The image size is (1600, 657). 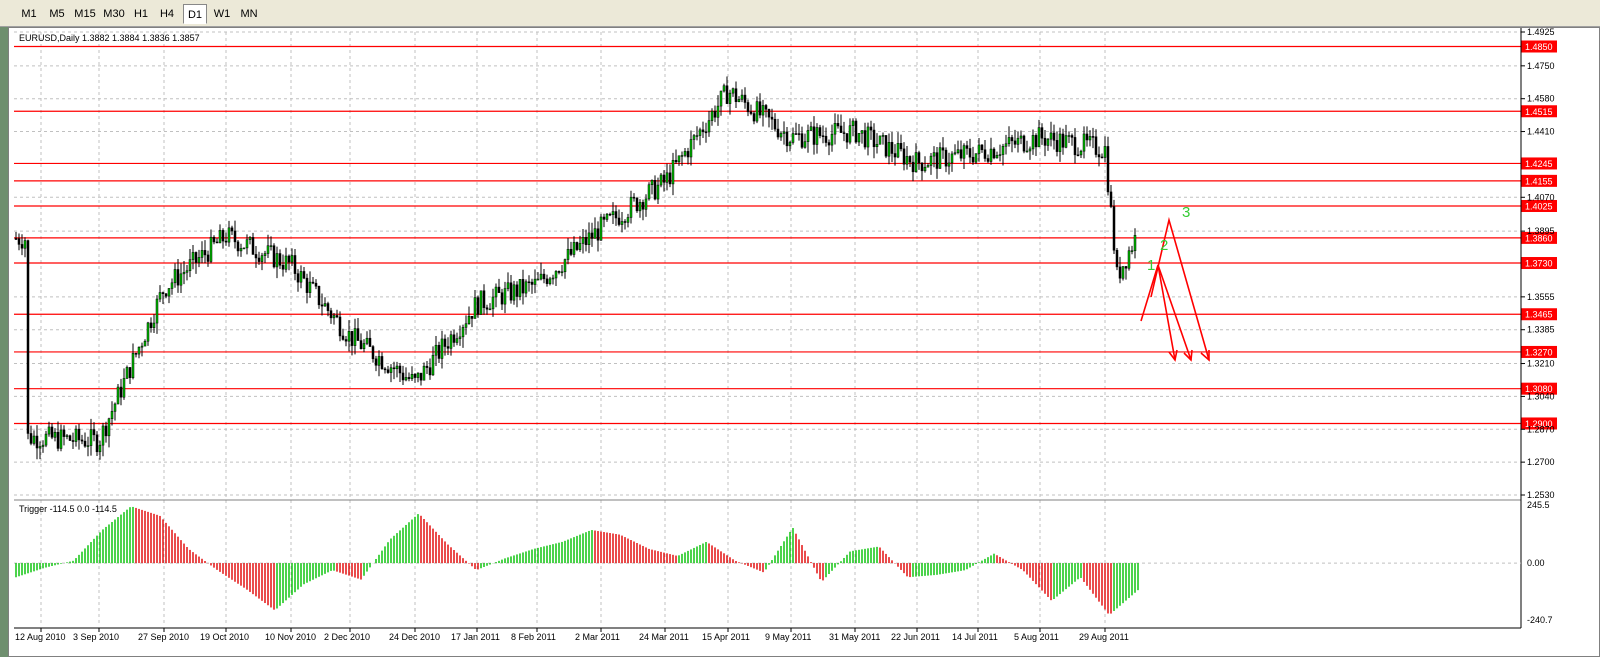 I want to click on price-axis-label: 1.2700, so click(x=1541, y=462).